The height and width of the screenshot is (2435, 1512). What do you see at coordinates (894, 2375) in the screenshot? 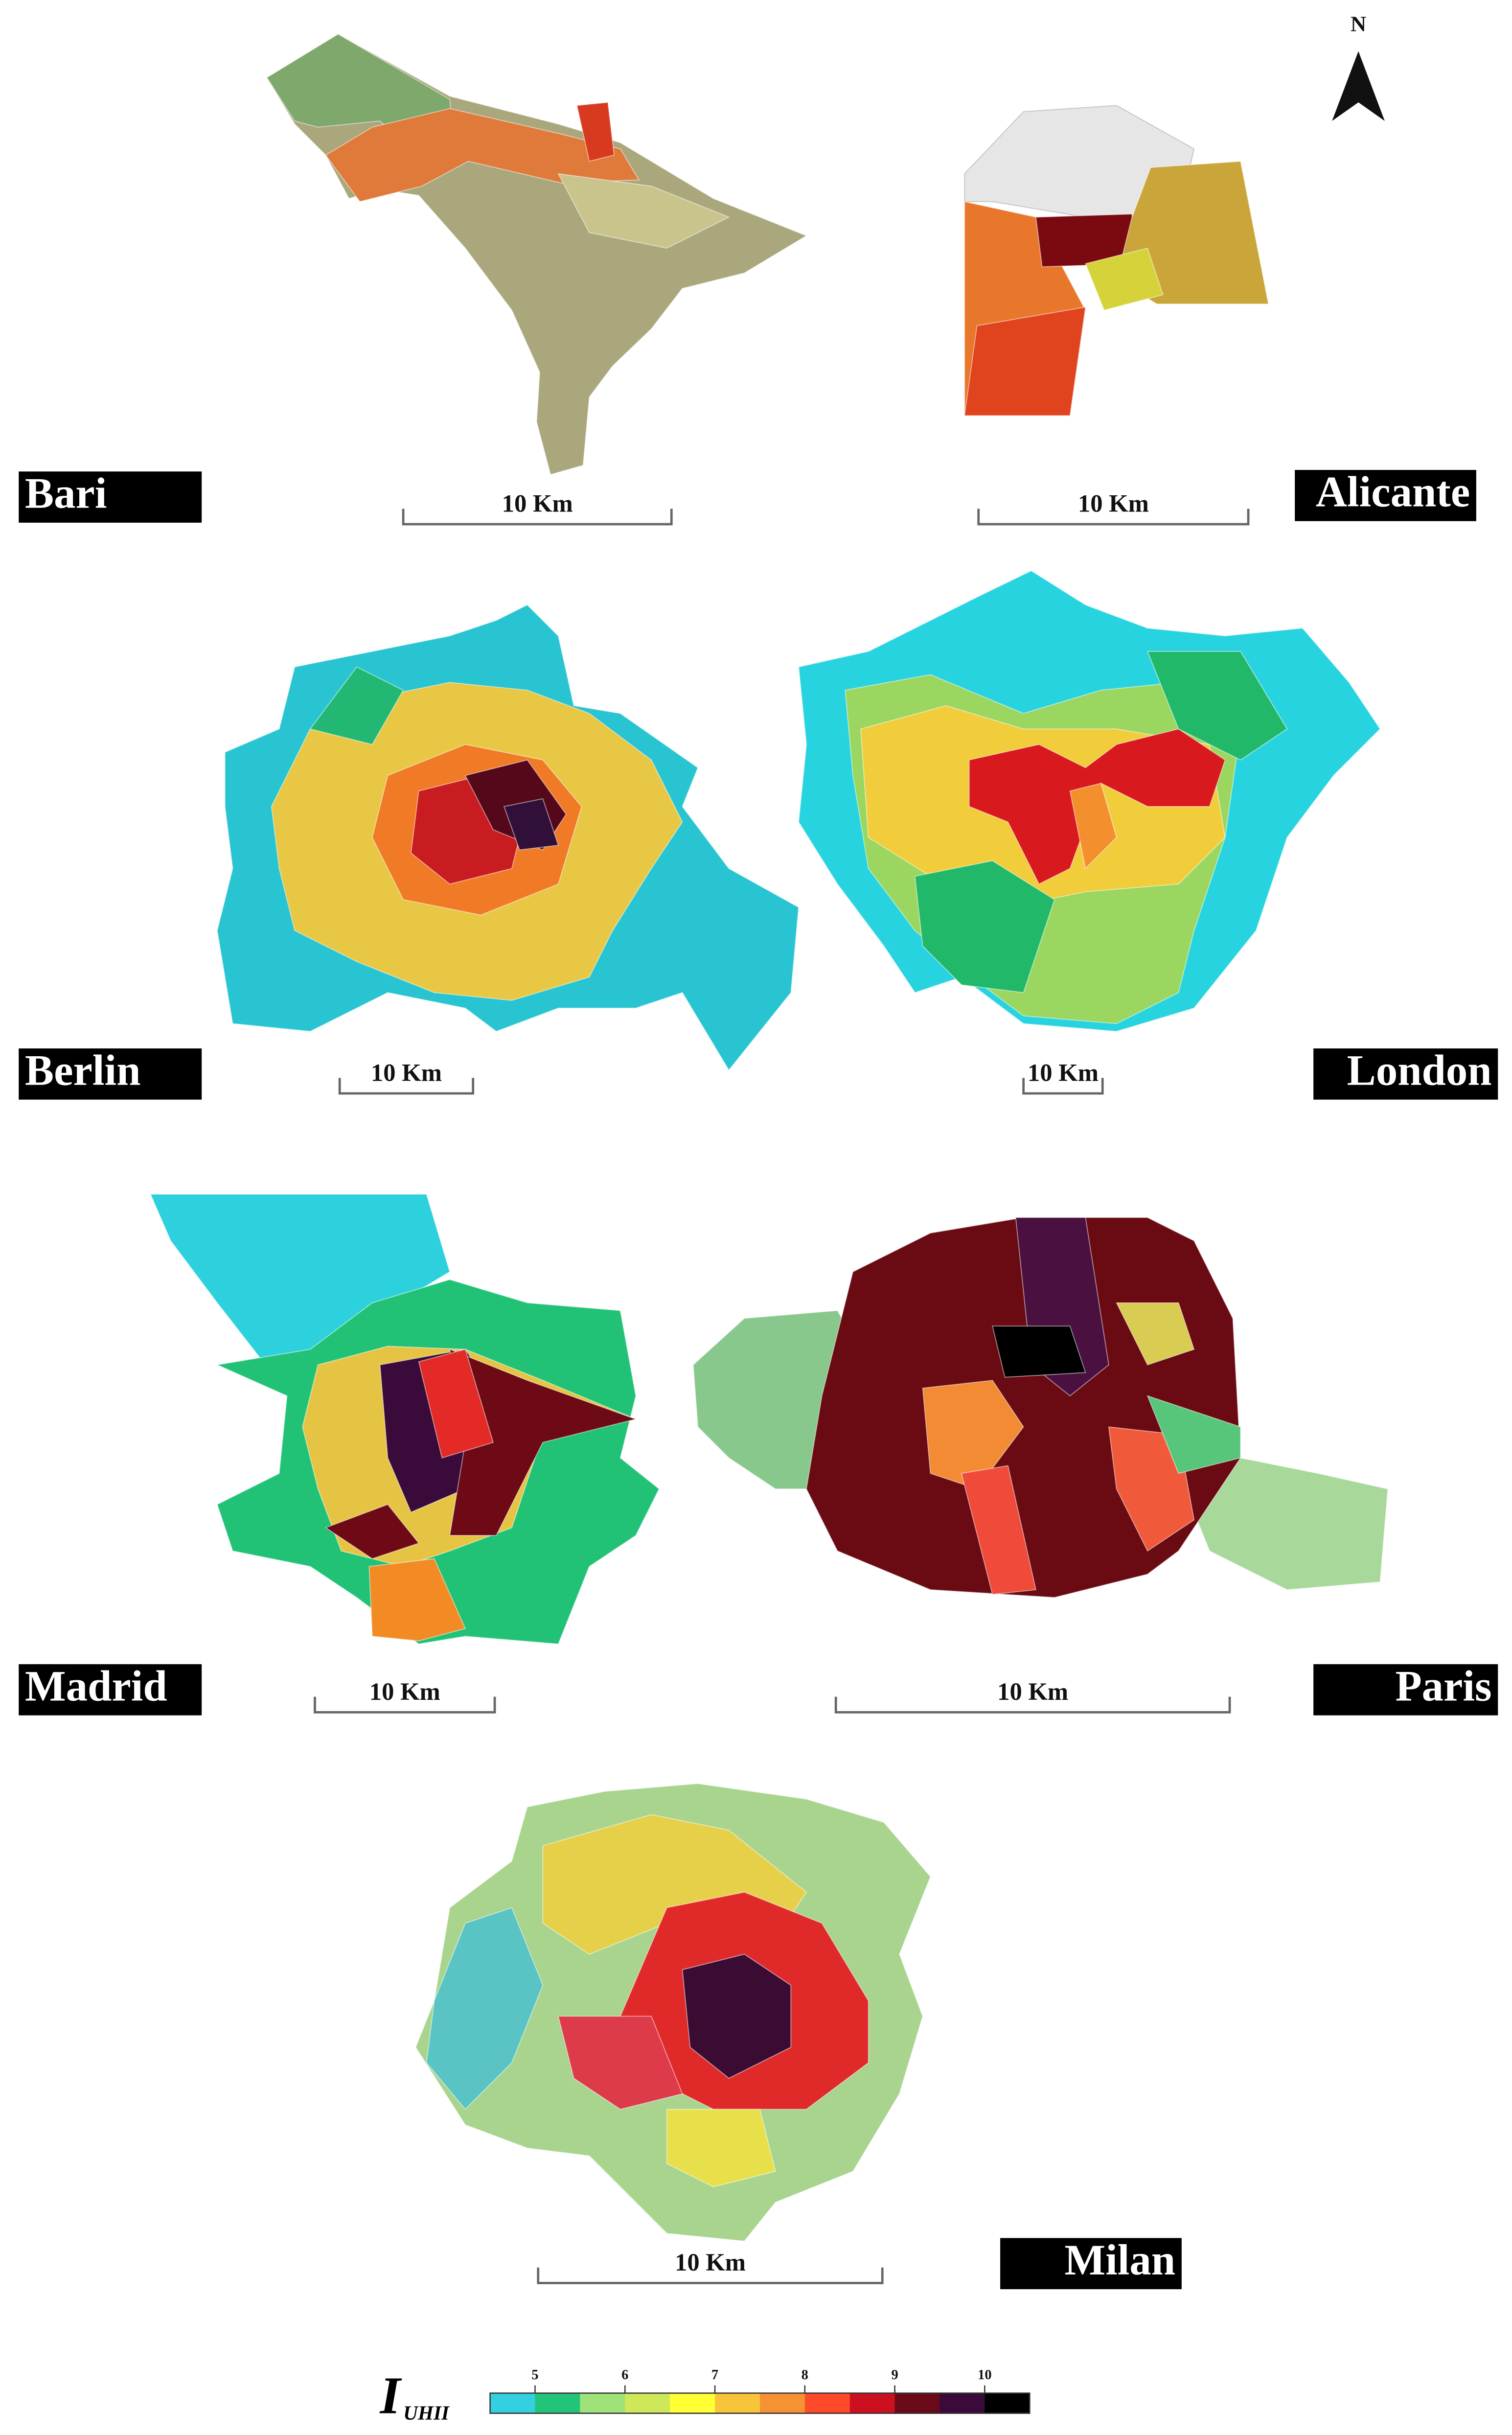
I see `legend-tick-label: 9` at bounding box center [894, 2375].